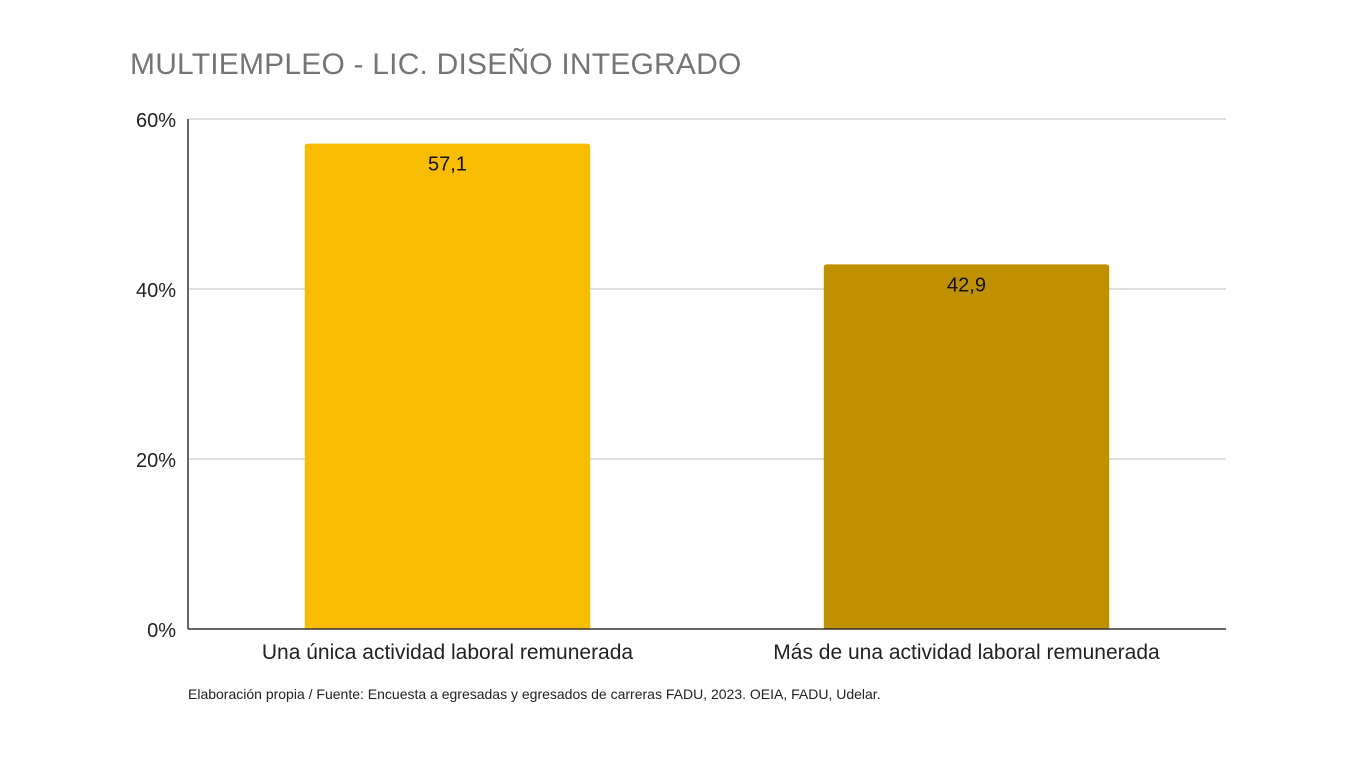 The height and width of the screenshot is (759, 1358). Describe the element at coordinates (156, 121) in the screenshot. I see `y-tick-label: 60%` at that location.